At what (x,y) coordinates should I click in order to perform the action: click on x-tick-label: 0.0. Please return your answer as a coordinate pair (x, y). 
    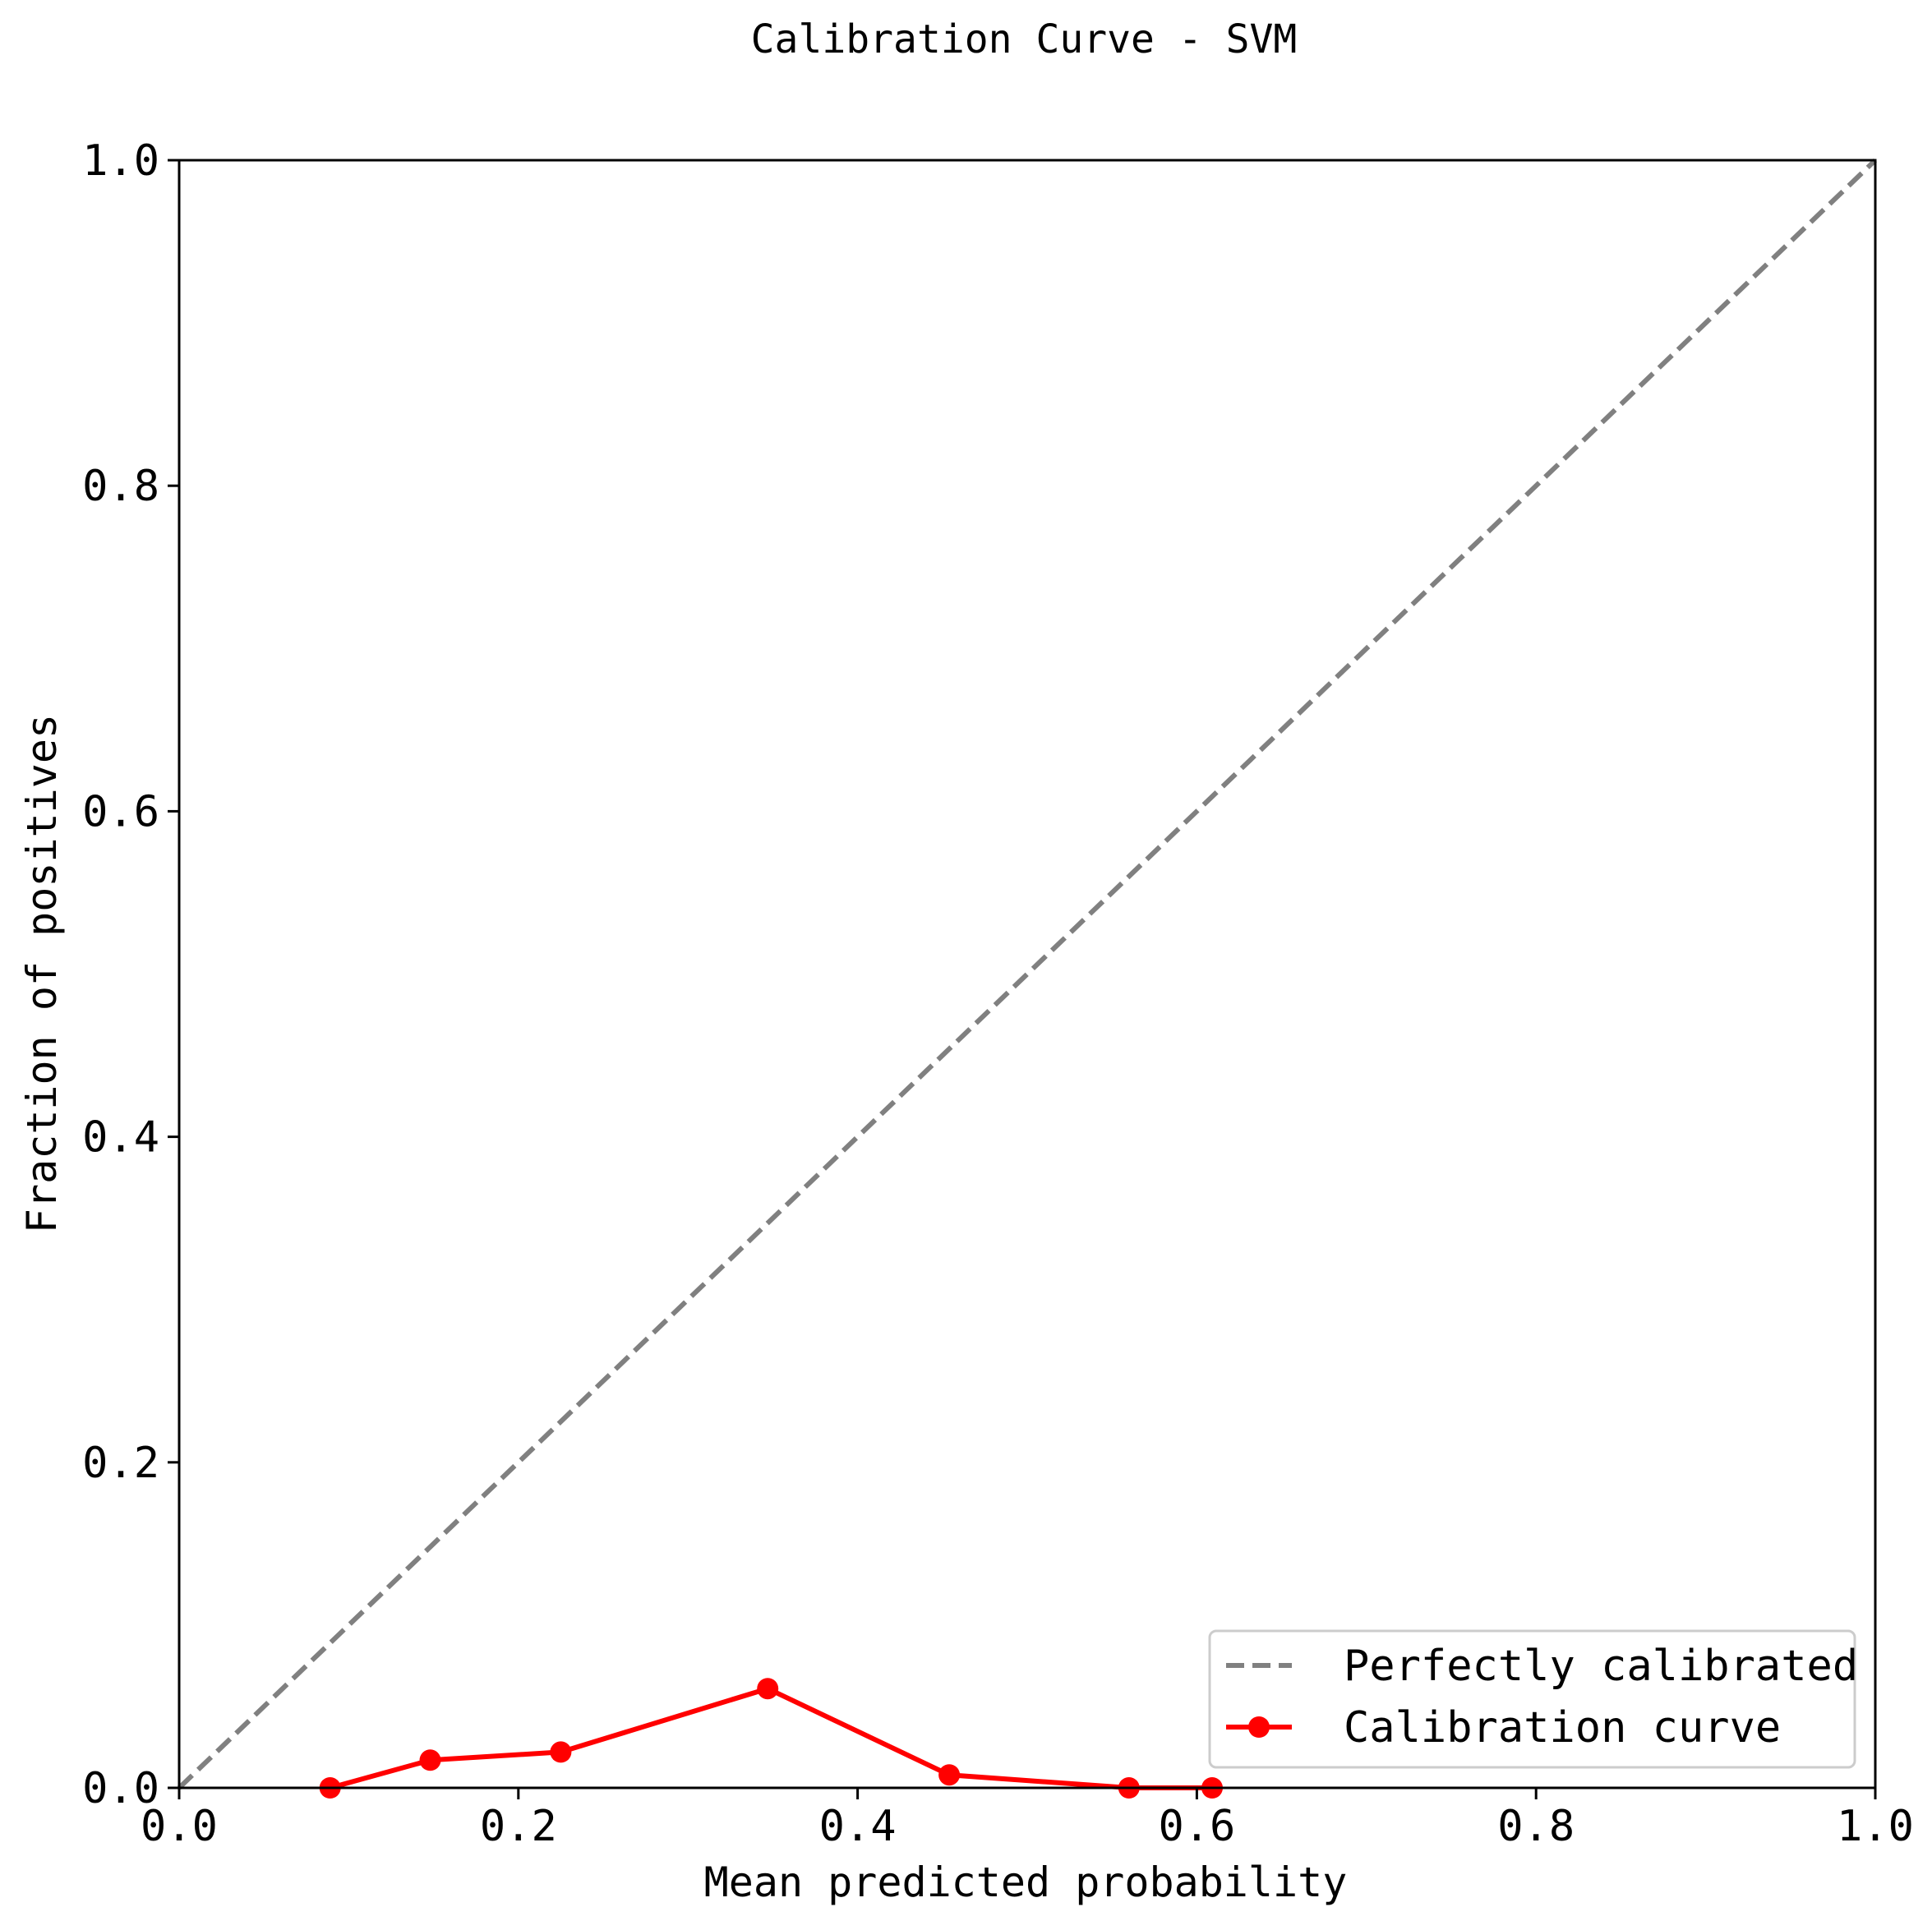
    Looking at the image, I should click on (179, 1826).